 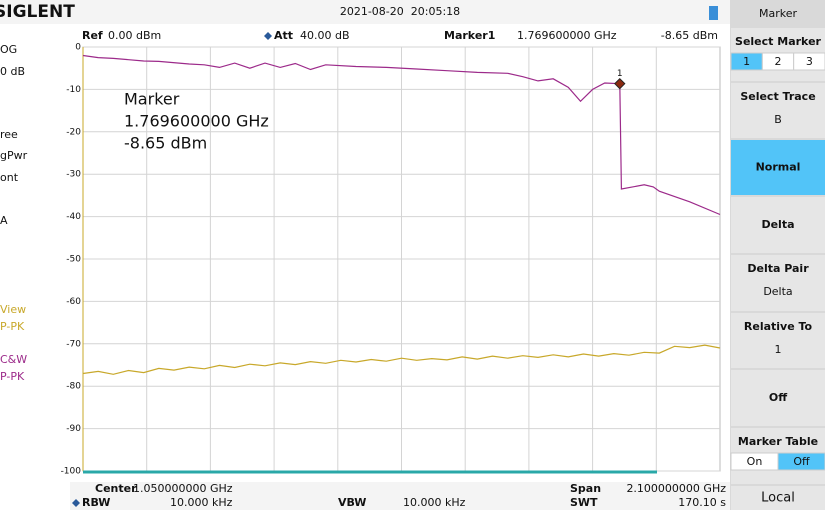 What do you see at coordinates (400, 496) in the screenshot?
I see `bottom-bar` at bounding box center [400, 496].